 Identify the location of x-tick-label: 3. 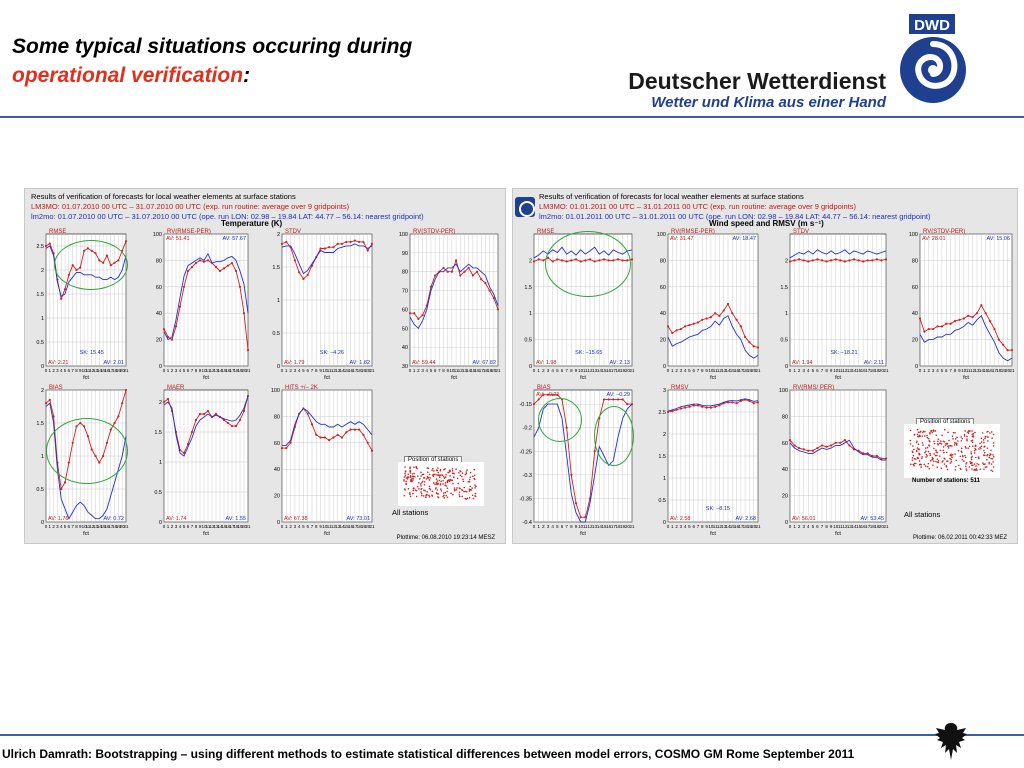
(803, 370).